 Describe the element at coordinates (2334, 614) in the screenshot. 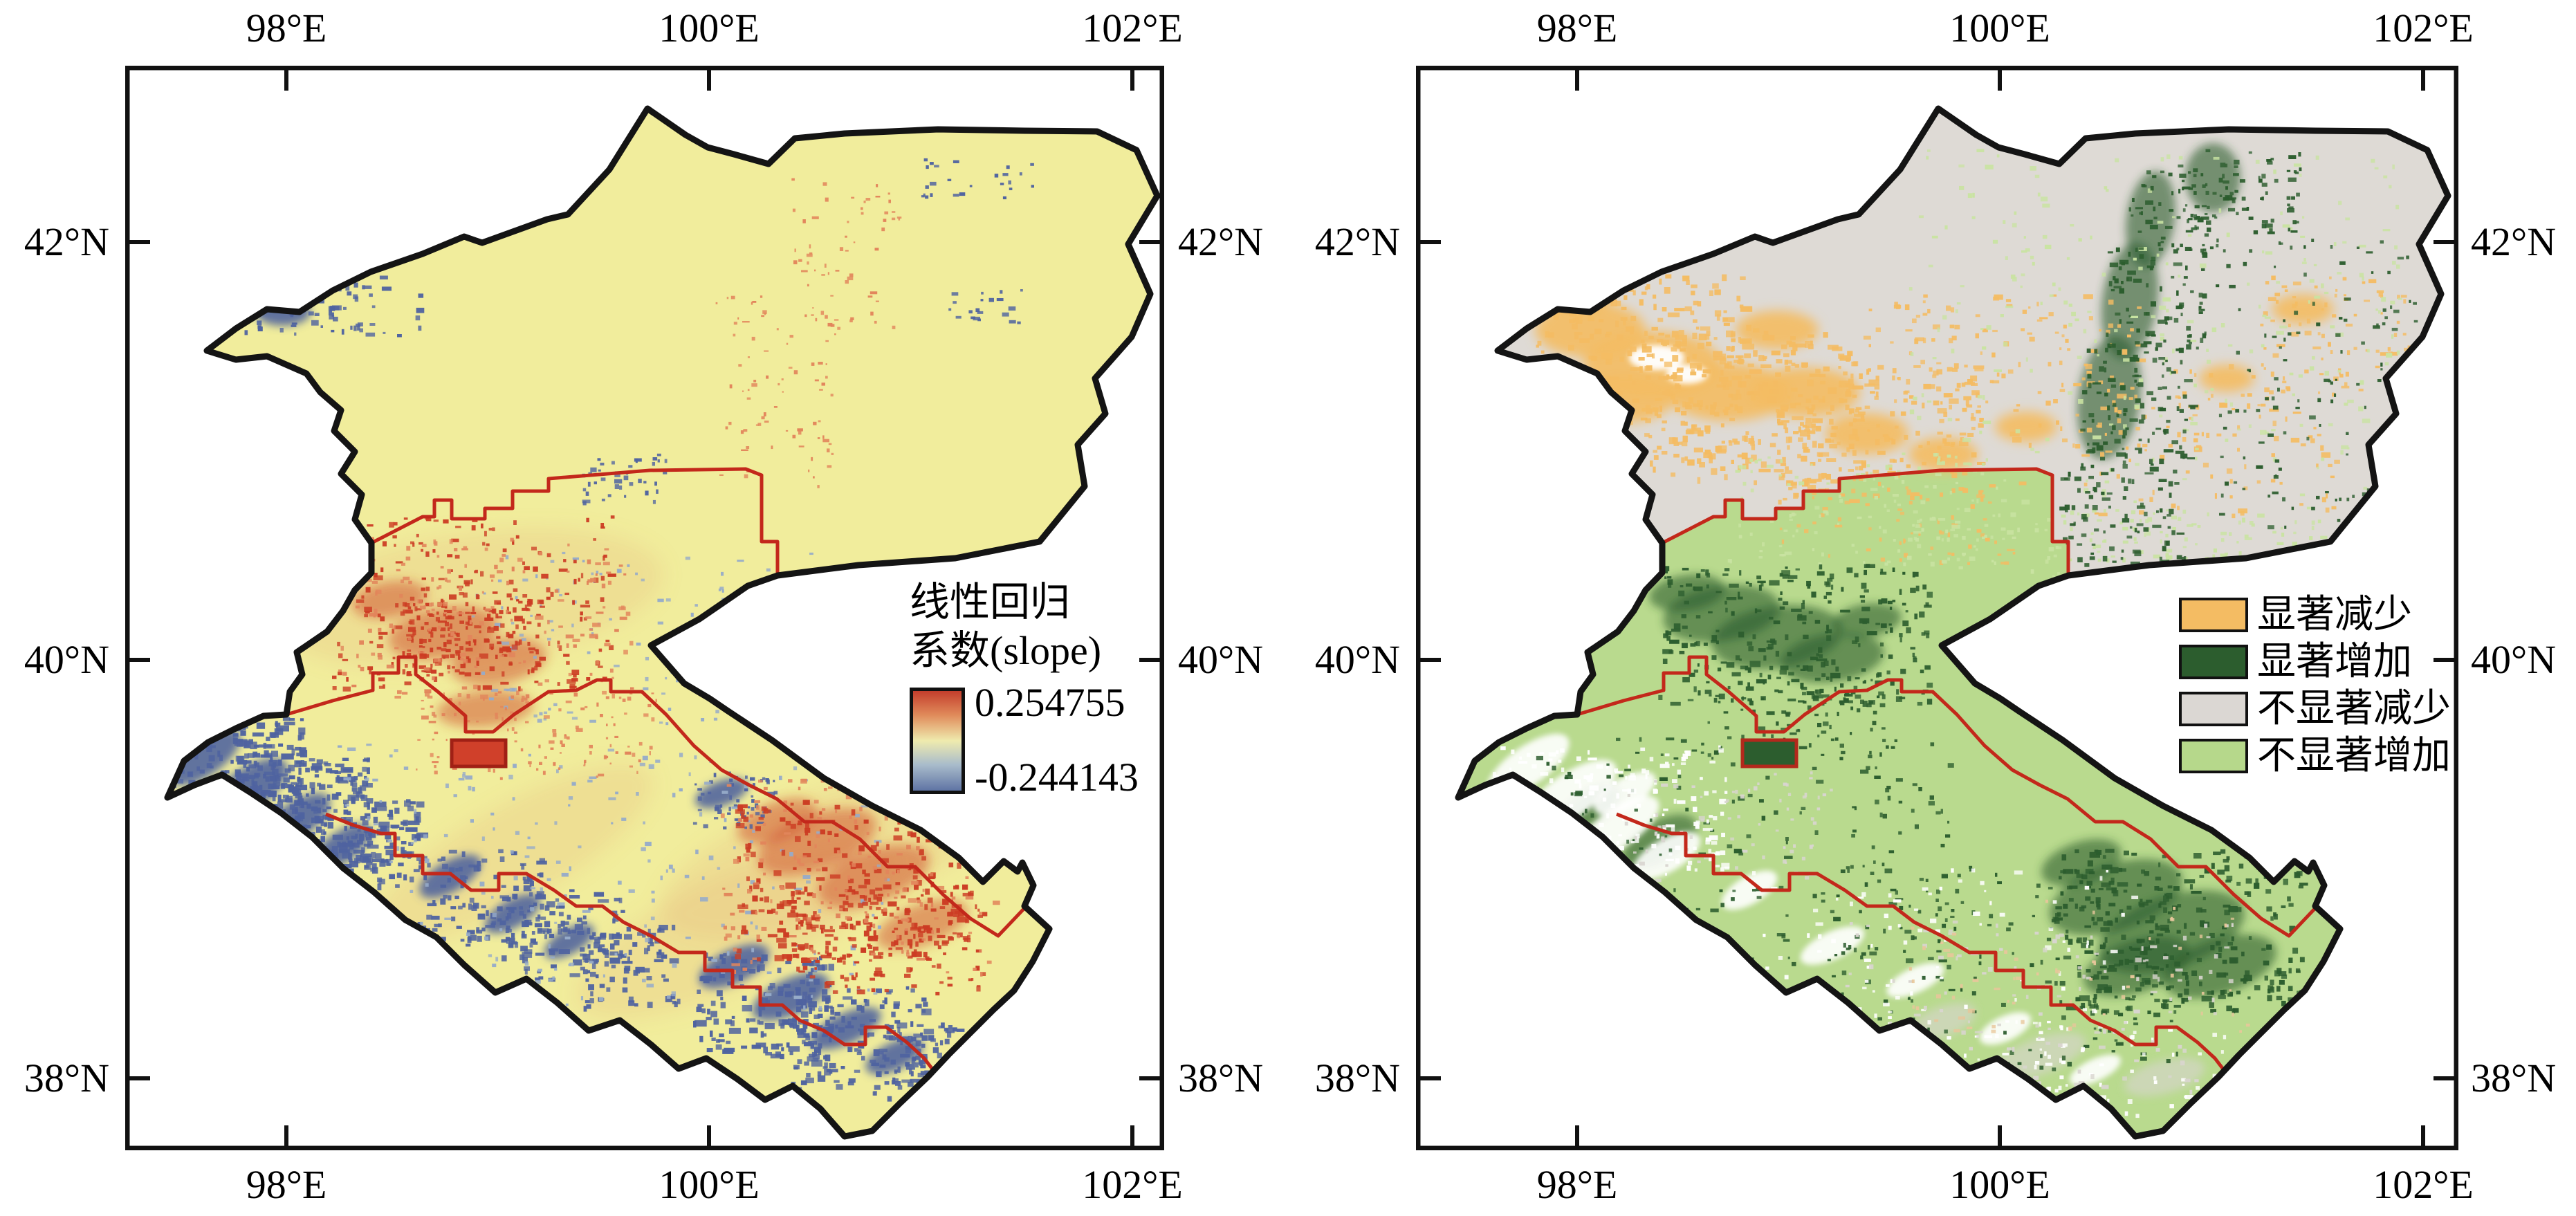

I see `legend-label: 显著减少` at that location.